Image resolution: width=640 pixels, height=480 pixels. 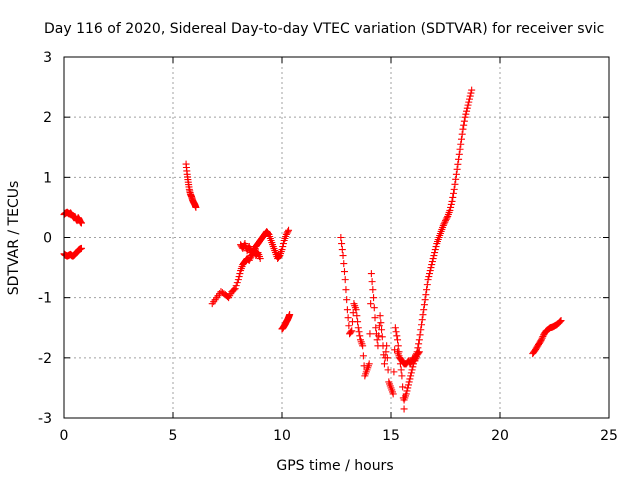 What do you see at coordinates (500, 436) in the screenshot?
I see `x-tick-label: 20` at bounding box center [500, 436].